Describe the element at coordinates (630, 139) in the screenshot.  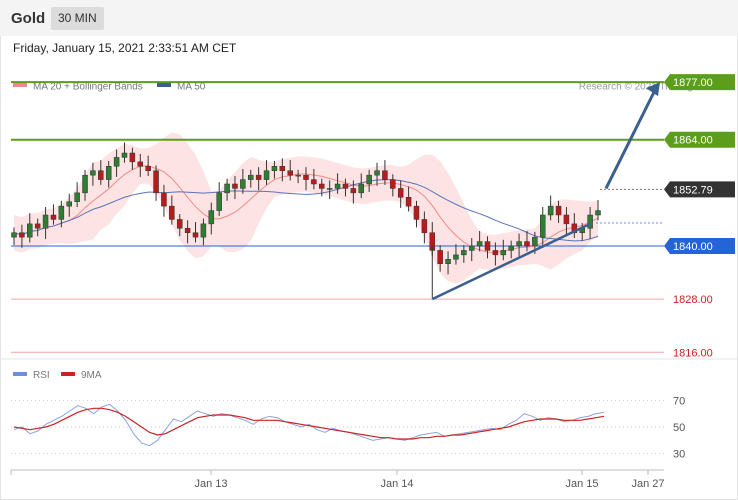
I see `forecast-arrow` at that location.